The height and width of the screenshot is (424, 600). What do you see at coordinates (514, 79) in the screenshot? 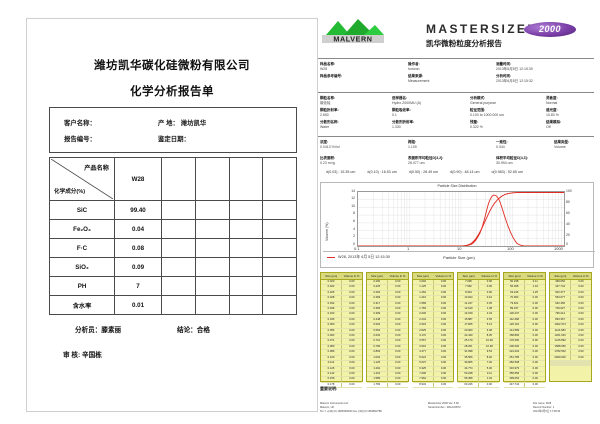
I see `analysis-time-field: 分析时间: 2013年6月5日 12:15:32` at bounding box center [514, 79].